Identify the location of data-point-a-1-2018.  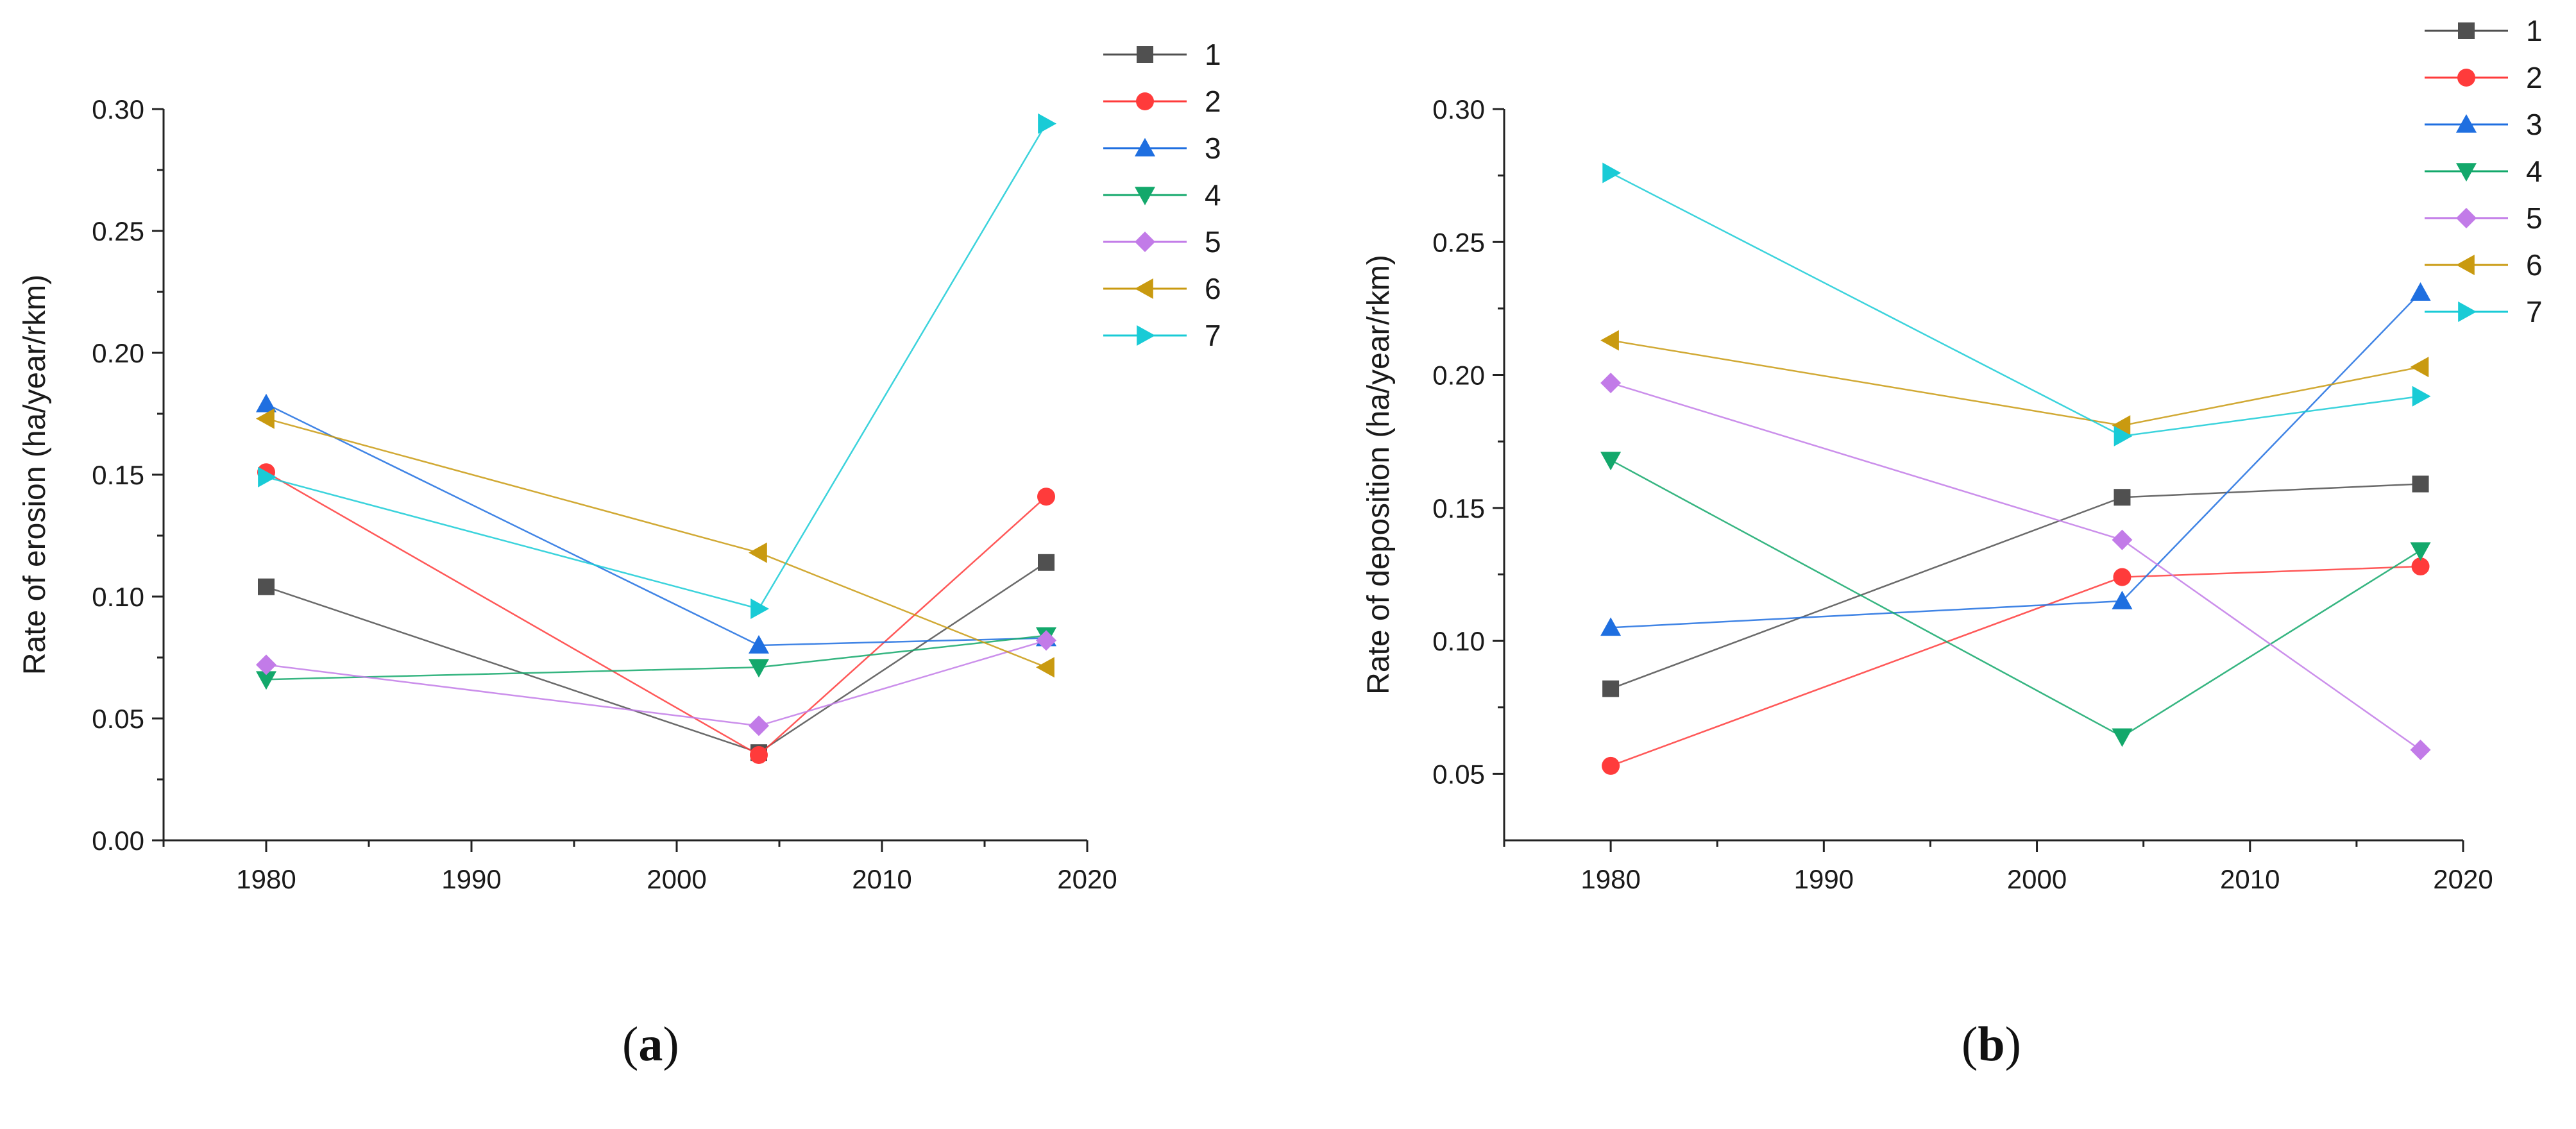
(1046, 562).